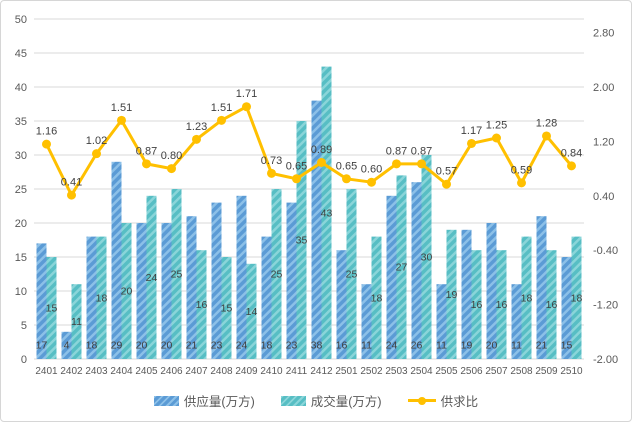 The height and width of the screenshot is (422, 632). I want to click on svg-text: 2407, so click(196, 371).